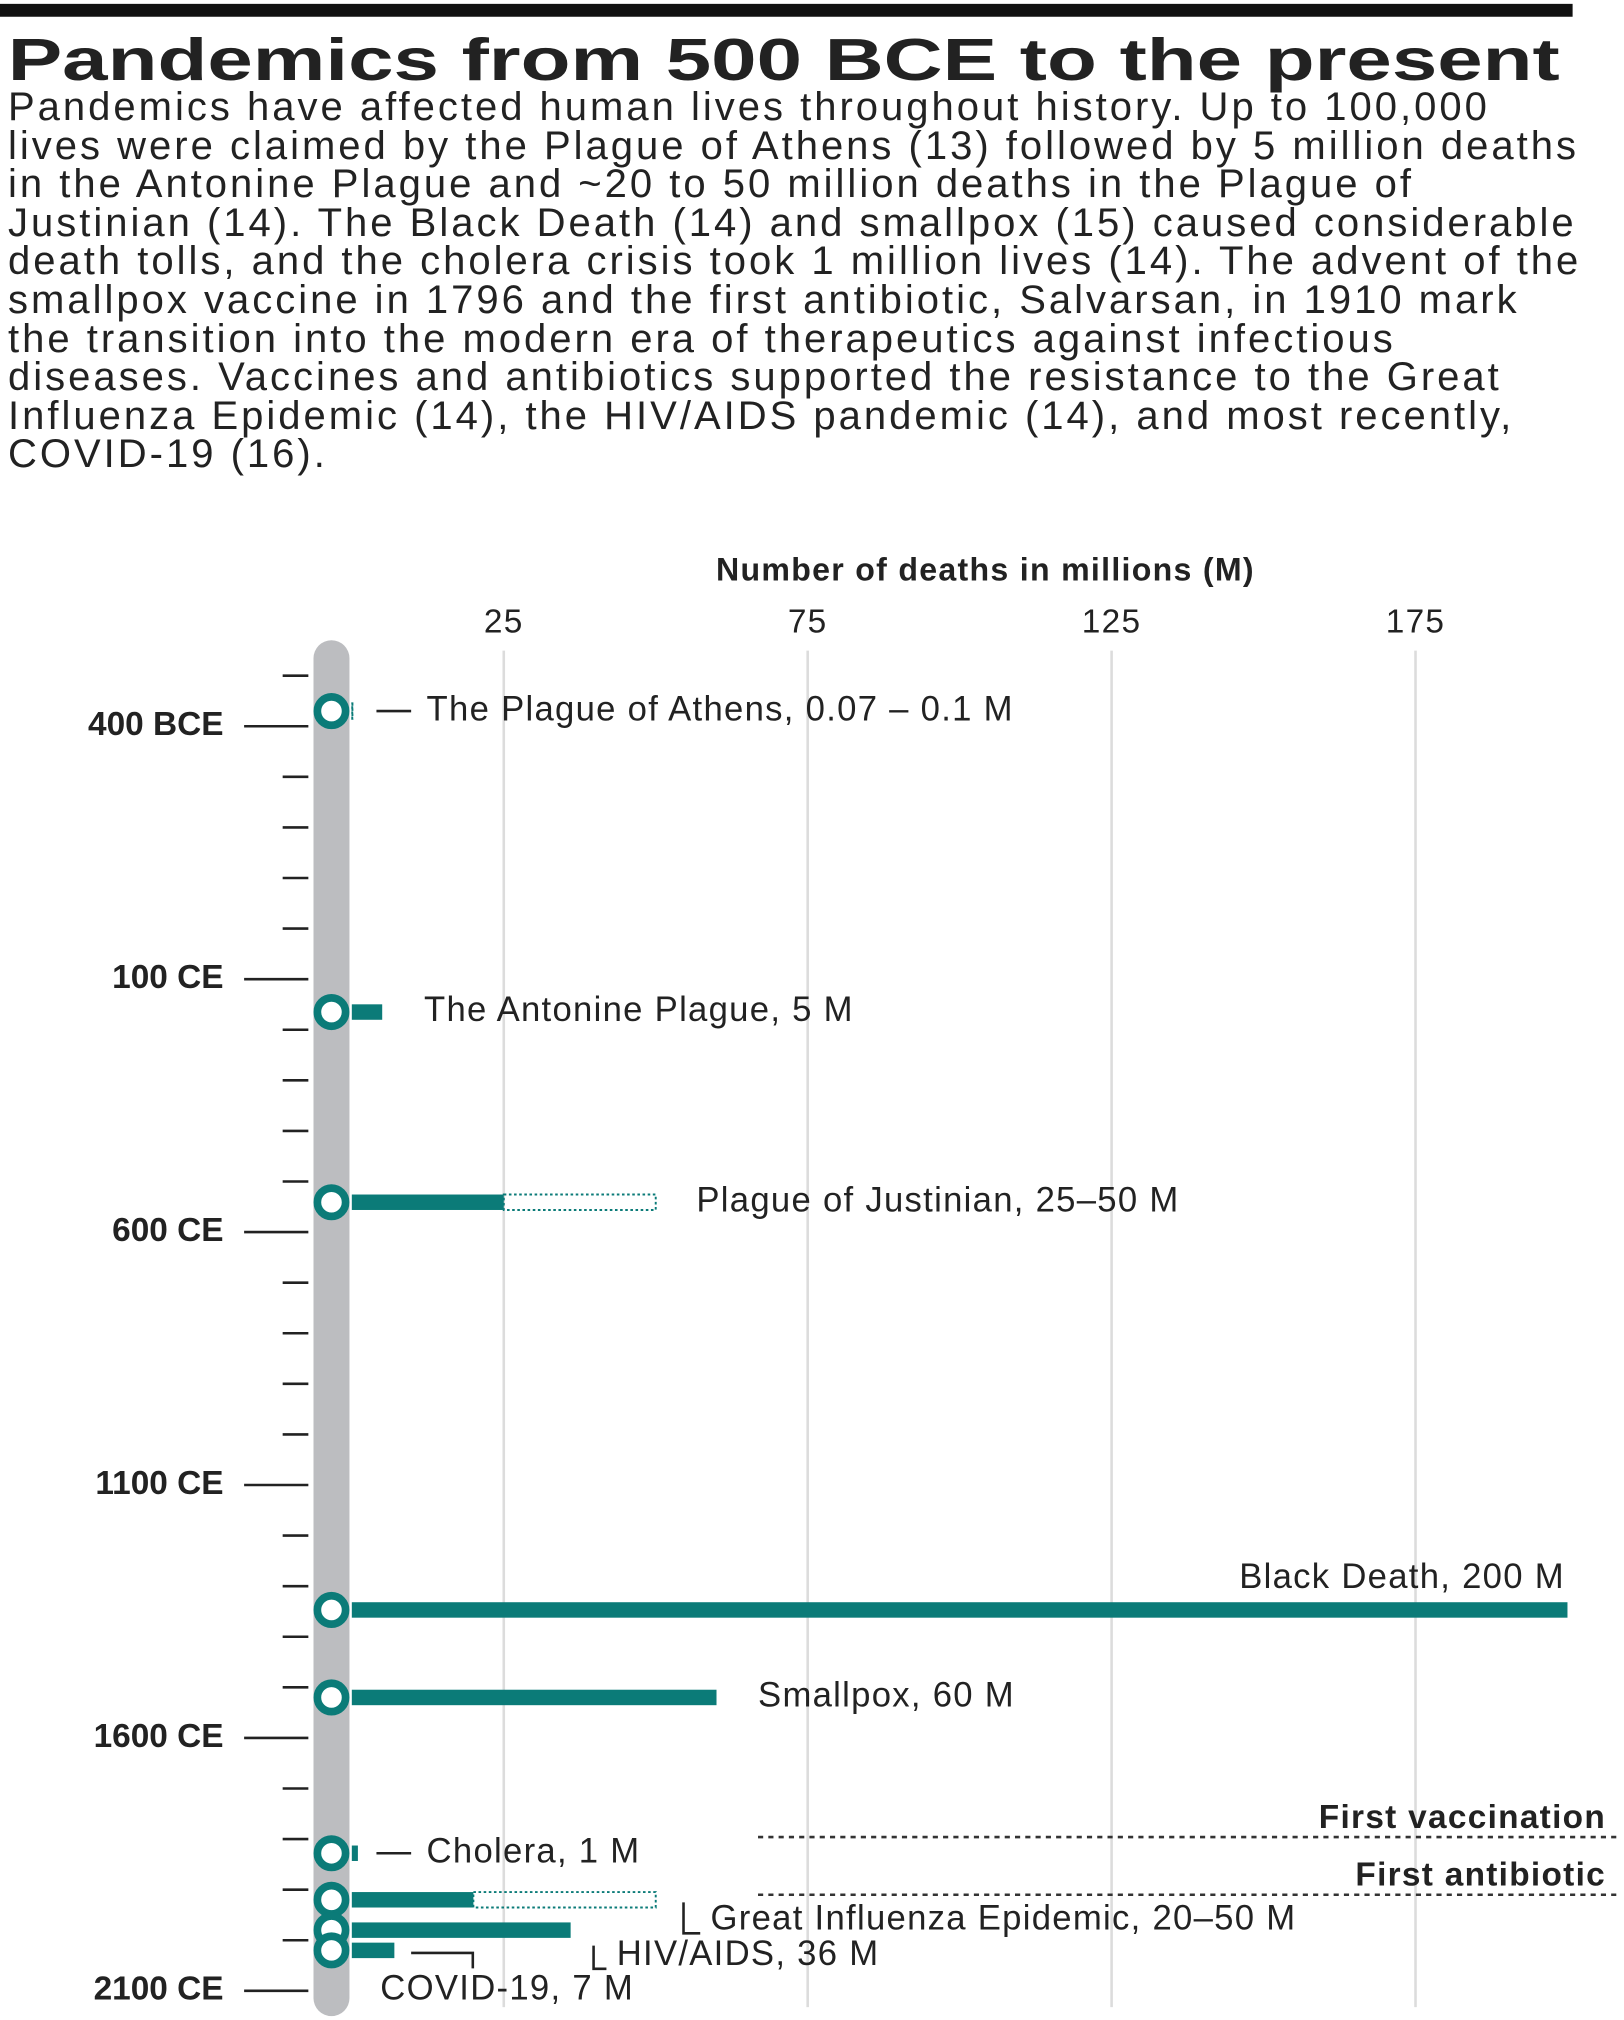 The height and width of the screenshot is (2020, 1624). What do you see at coordinates (159, 1483) in the screenshot?
I see `y-tick-label: 1100 CE` at bounding box center [159, 1483].